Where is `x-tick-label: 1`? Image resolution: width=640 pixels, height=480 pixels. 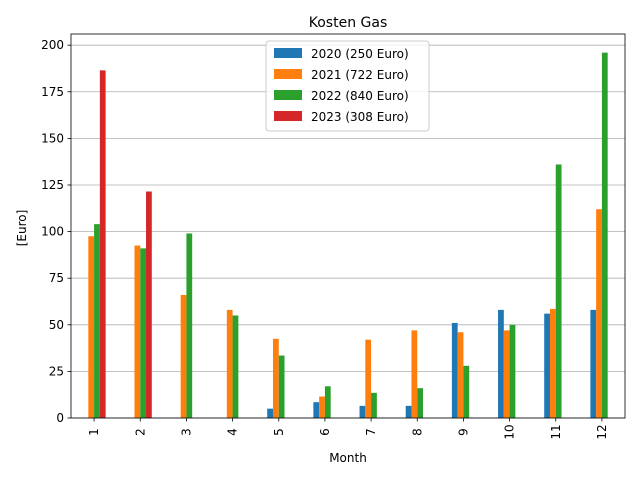
x-tick-label: 1 is located at coordinates (94, 432).